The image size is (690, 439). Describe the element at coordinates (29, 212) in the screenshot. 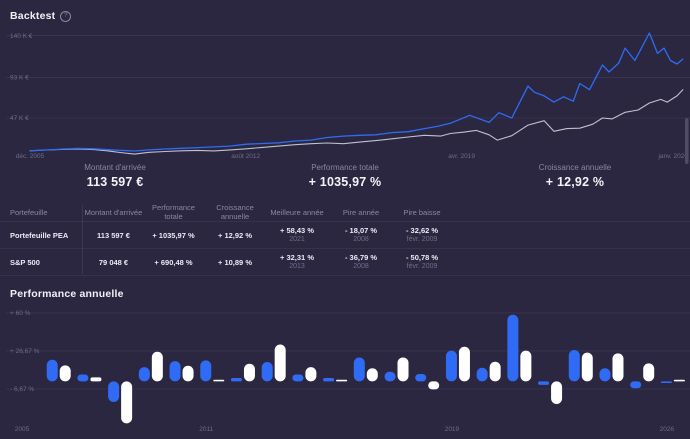

I see `table-header-cell: Portefeuille` at that location.